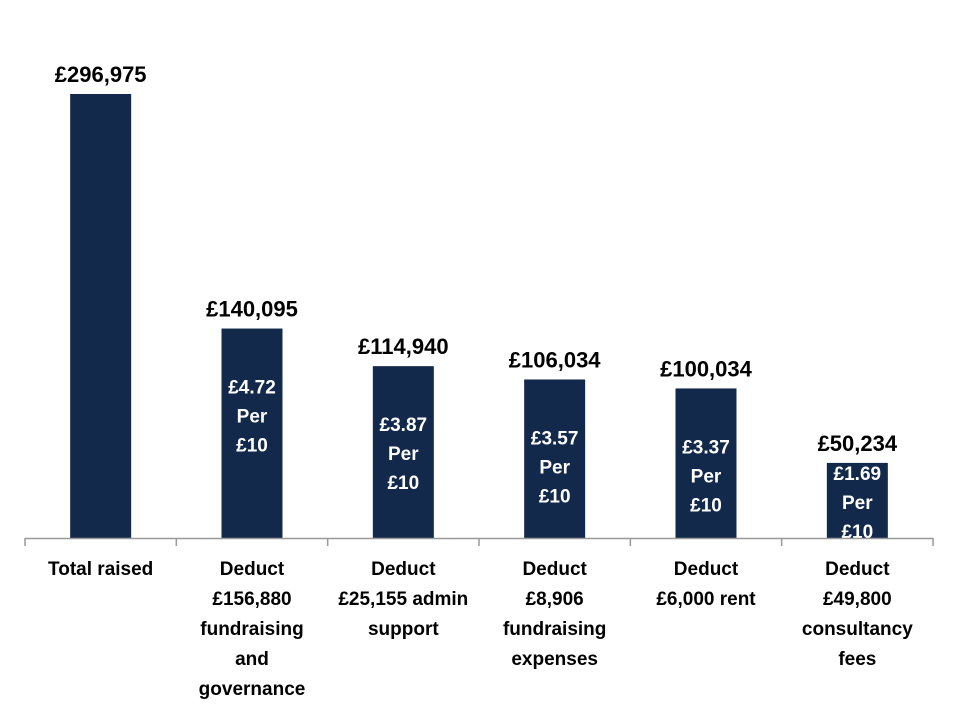 The height and width of the screenshot is (720, 960). What do you see at coordinates (857, 659) in the screenshot?
I see `category-label: fees` at bounding box center [857, 659].